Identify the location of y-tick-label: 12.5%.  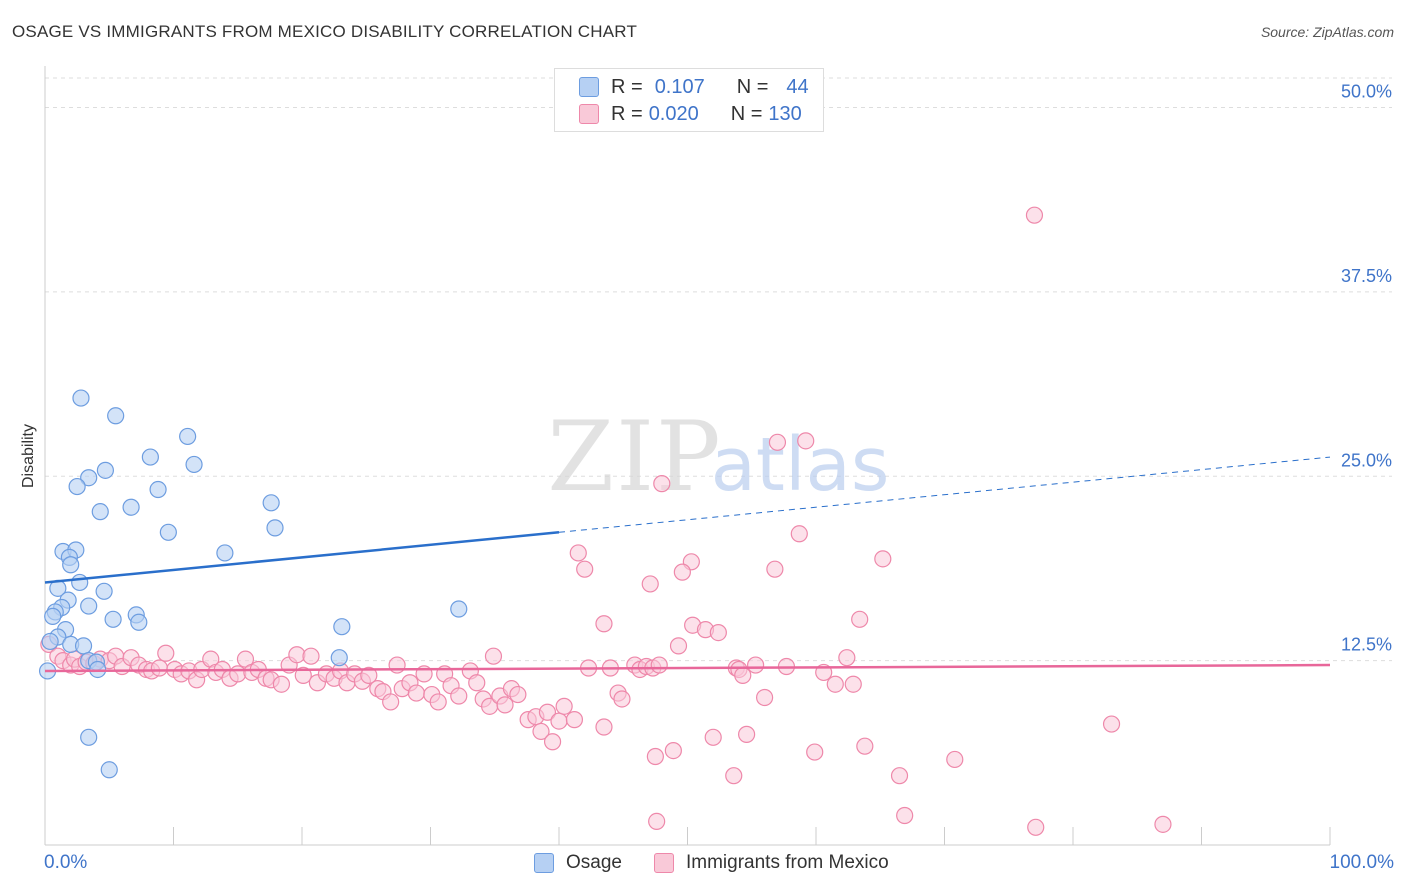
(1366, 645).